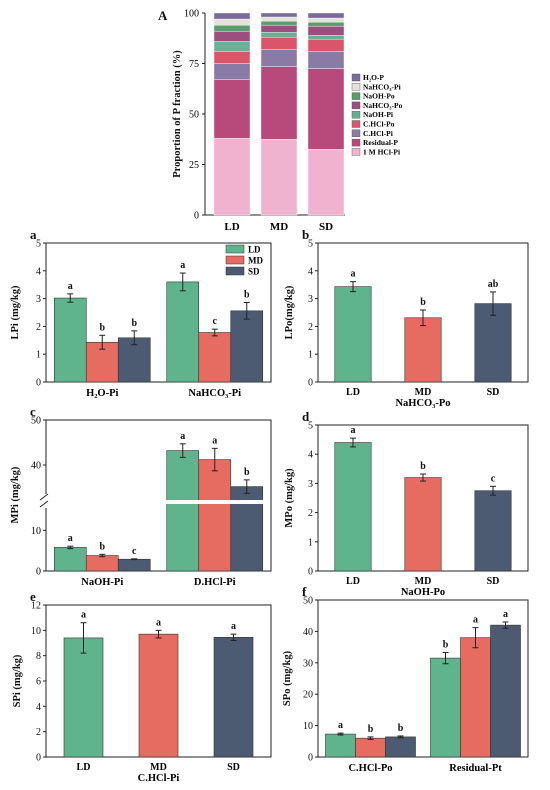 This screenshot has width=550, height=790. I want to click on panel-A-legend-label: C.HCl-Po, so click(379, 124).